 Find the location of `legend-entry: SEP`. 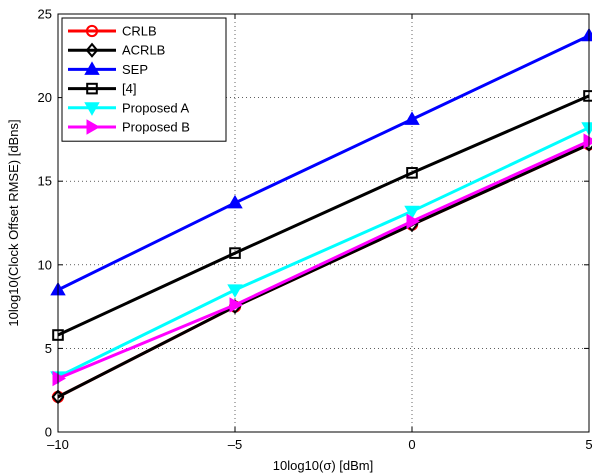

legend-entry: SEP is located at coordinates (108, 69).